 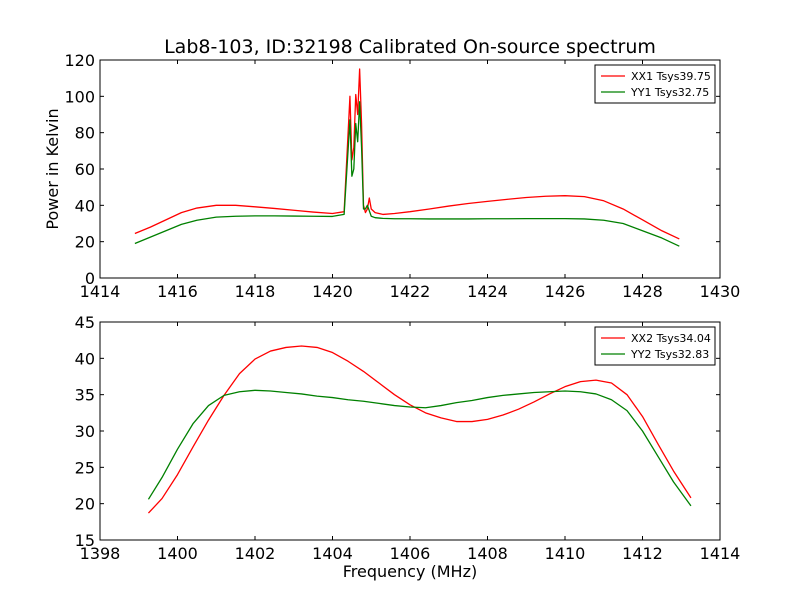 I want to click on x-tick-label: 1406, so click(x=410, y=553).